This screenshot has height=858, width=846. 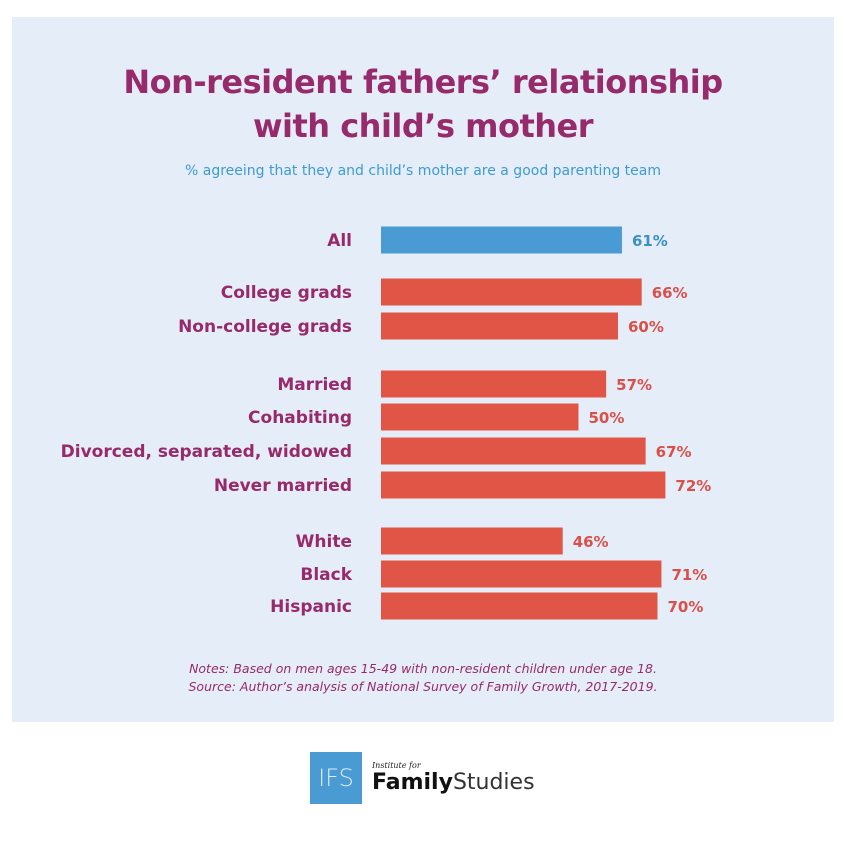 I want to click on value-label: 72%, so click(x=693, y=486).